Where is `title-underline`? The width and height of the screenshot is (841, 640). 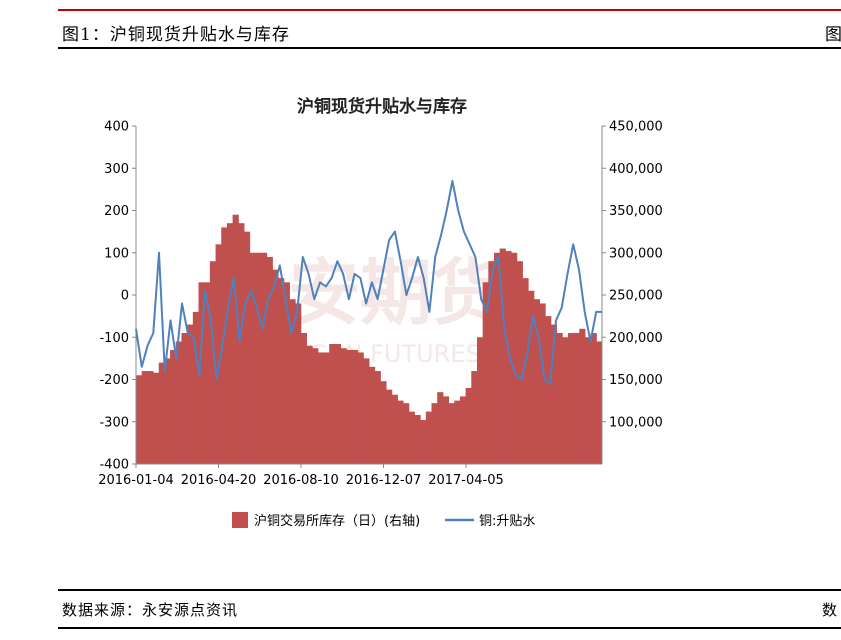
title-underline is located at coordinates (449, 48).